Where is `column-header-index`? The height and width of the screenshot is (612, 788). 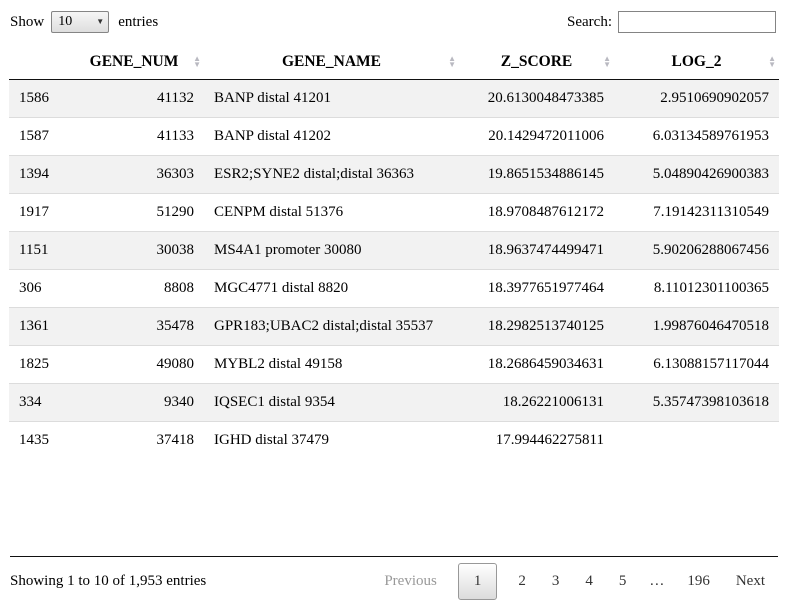 column-header-index is located at coordinates (36, 62).